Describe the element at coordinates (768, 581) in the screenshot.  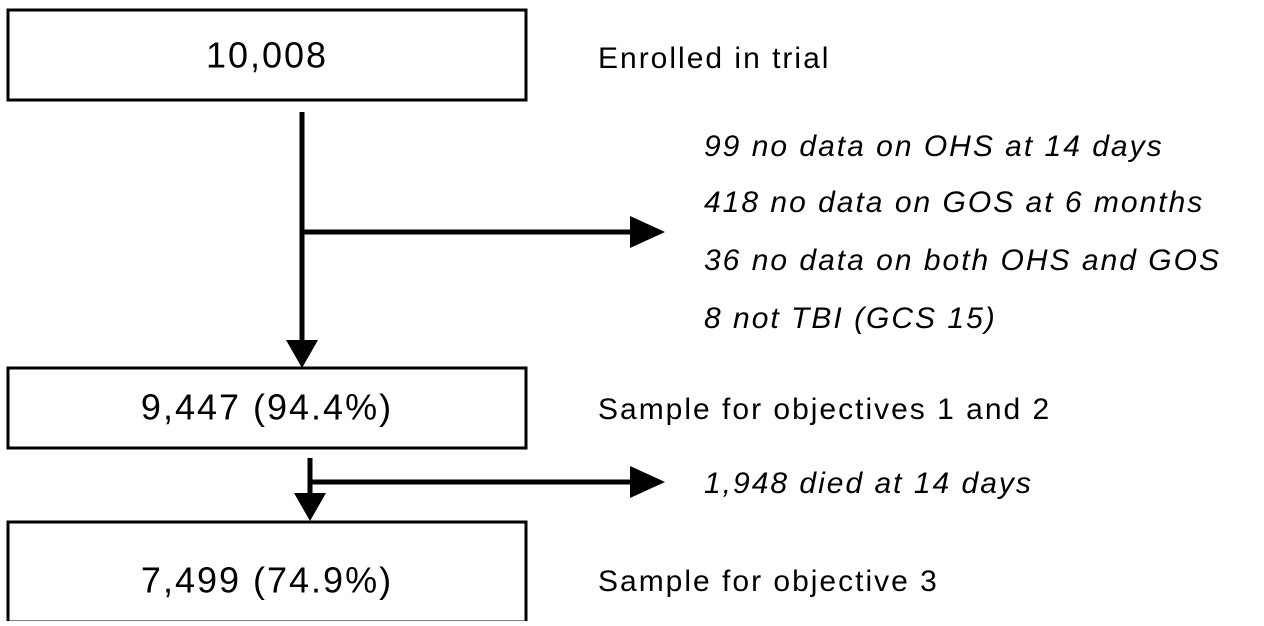
I see `node-description: Sample for objective 3` at that location.